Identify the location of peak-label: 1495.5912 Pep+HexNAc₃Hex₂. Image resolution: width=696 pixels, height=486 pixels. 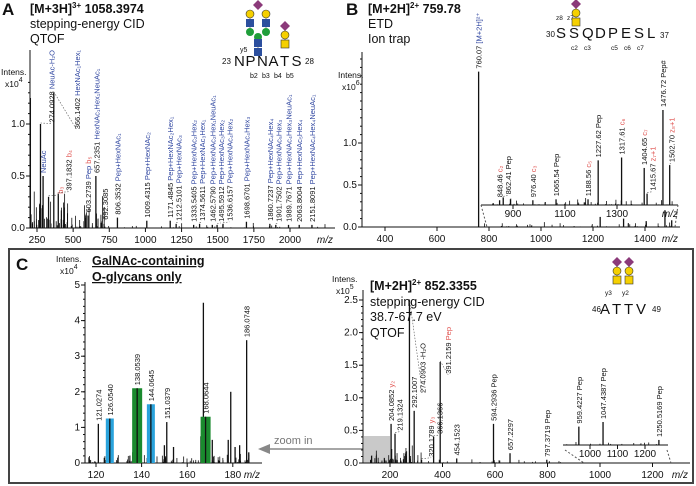
(221, 171).